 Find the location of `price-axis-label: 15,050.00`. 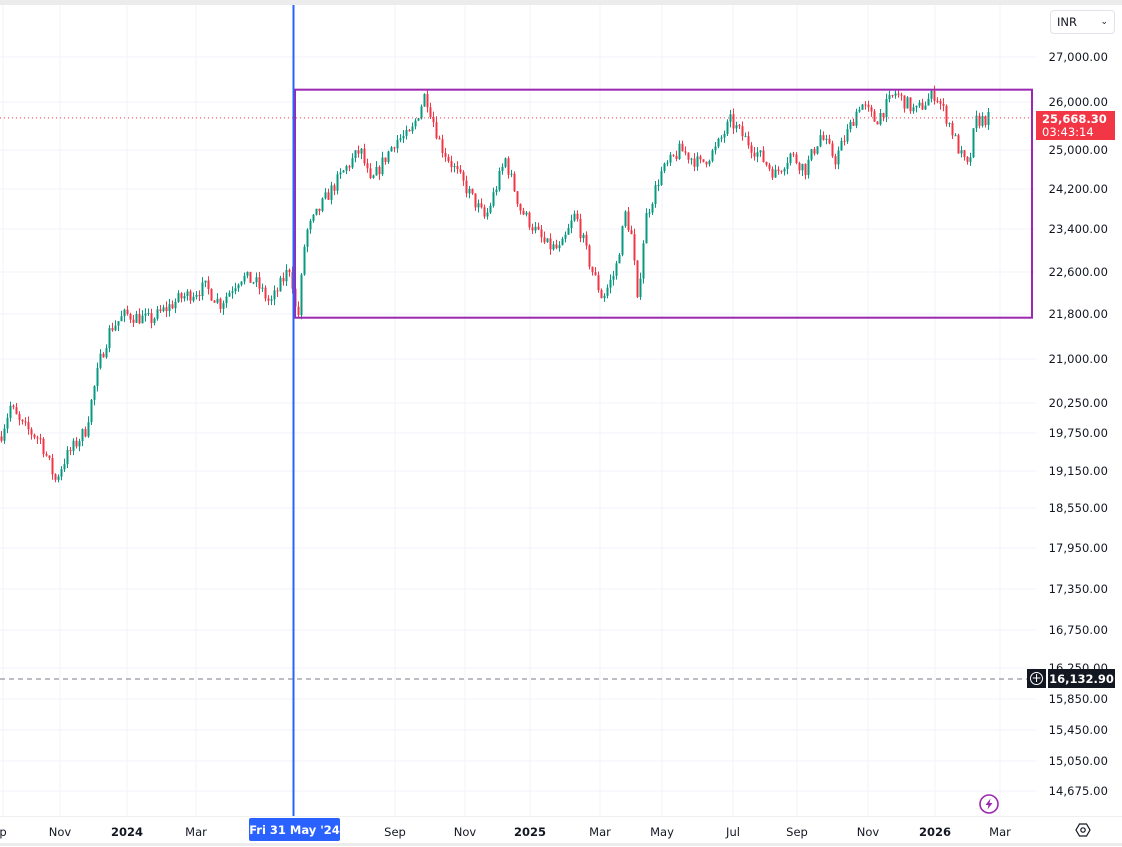

price-axis-label: 15,050.00 is located at coordinates (1078, 761).